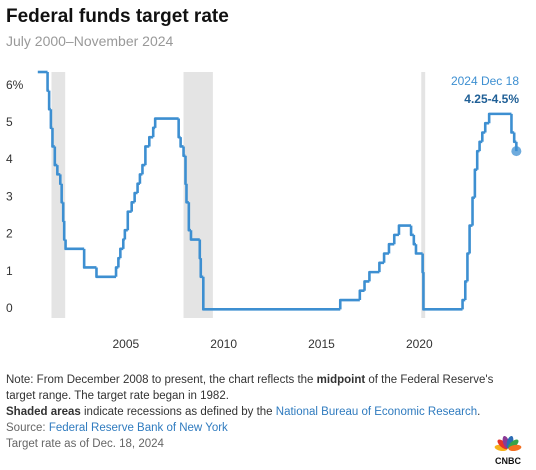 The height and width of the screenshot is (470, 536). What do you see at coordinates (341, 380) in the screenshot?
I see `note-bold: midpoint` at bounding box center [341, 380].